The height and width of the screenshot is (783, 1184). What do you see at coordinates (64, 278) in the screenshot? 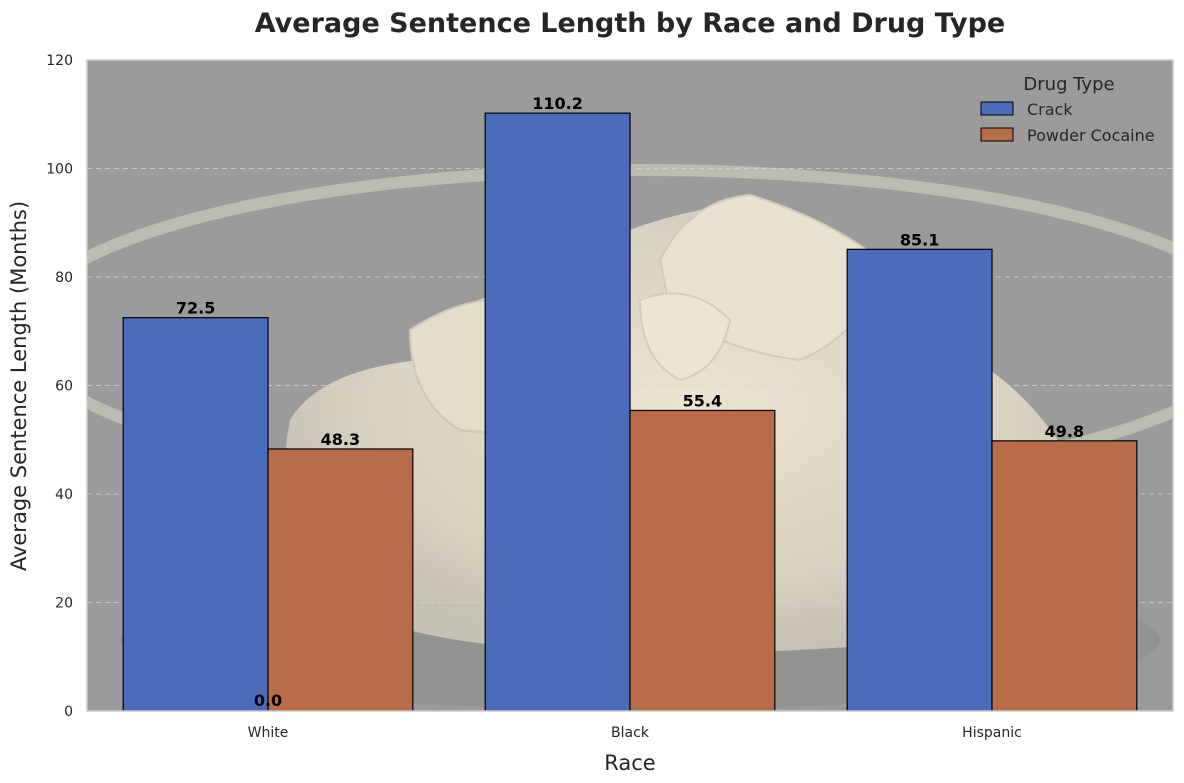
I see `y-tick-label: 80` at bounding box center [64, 278].